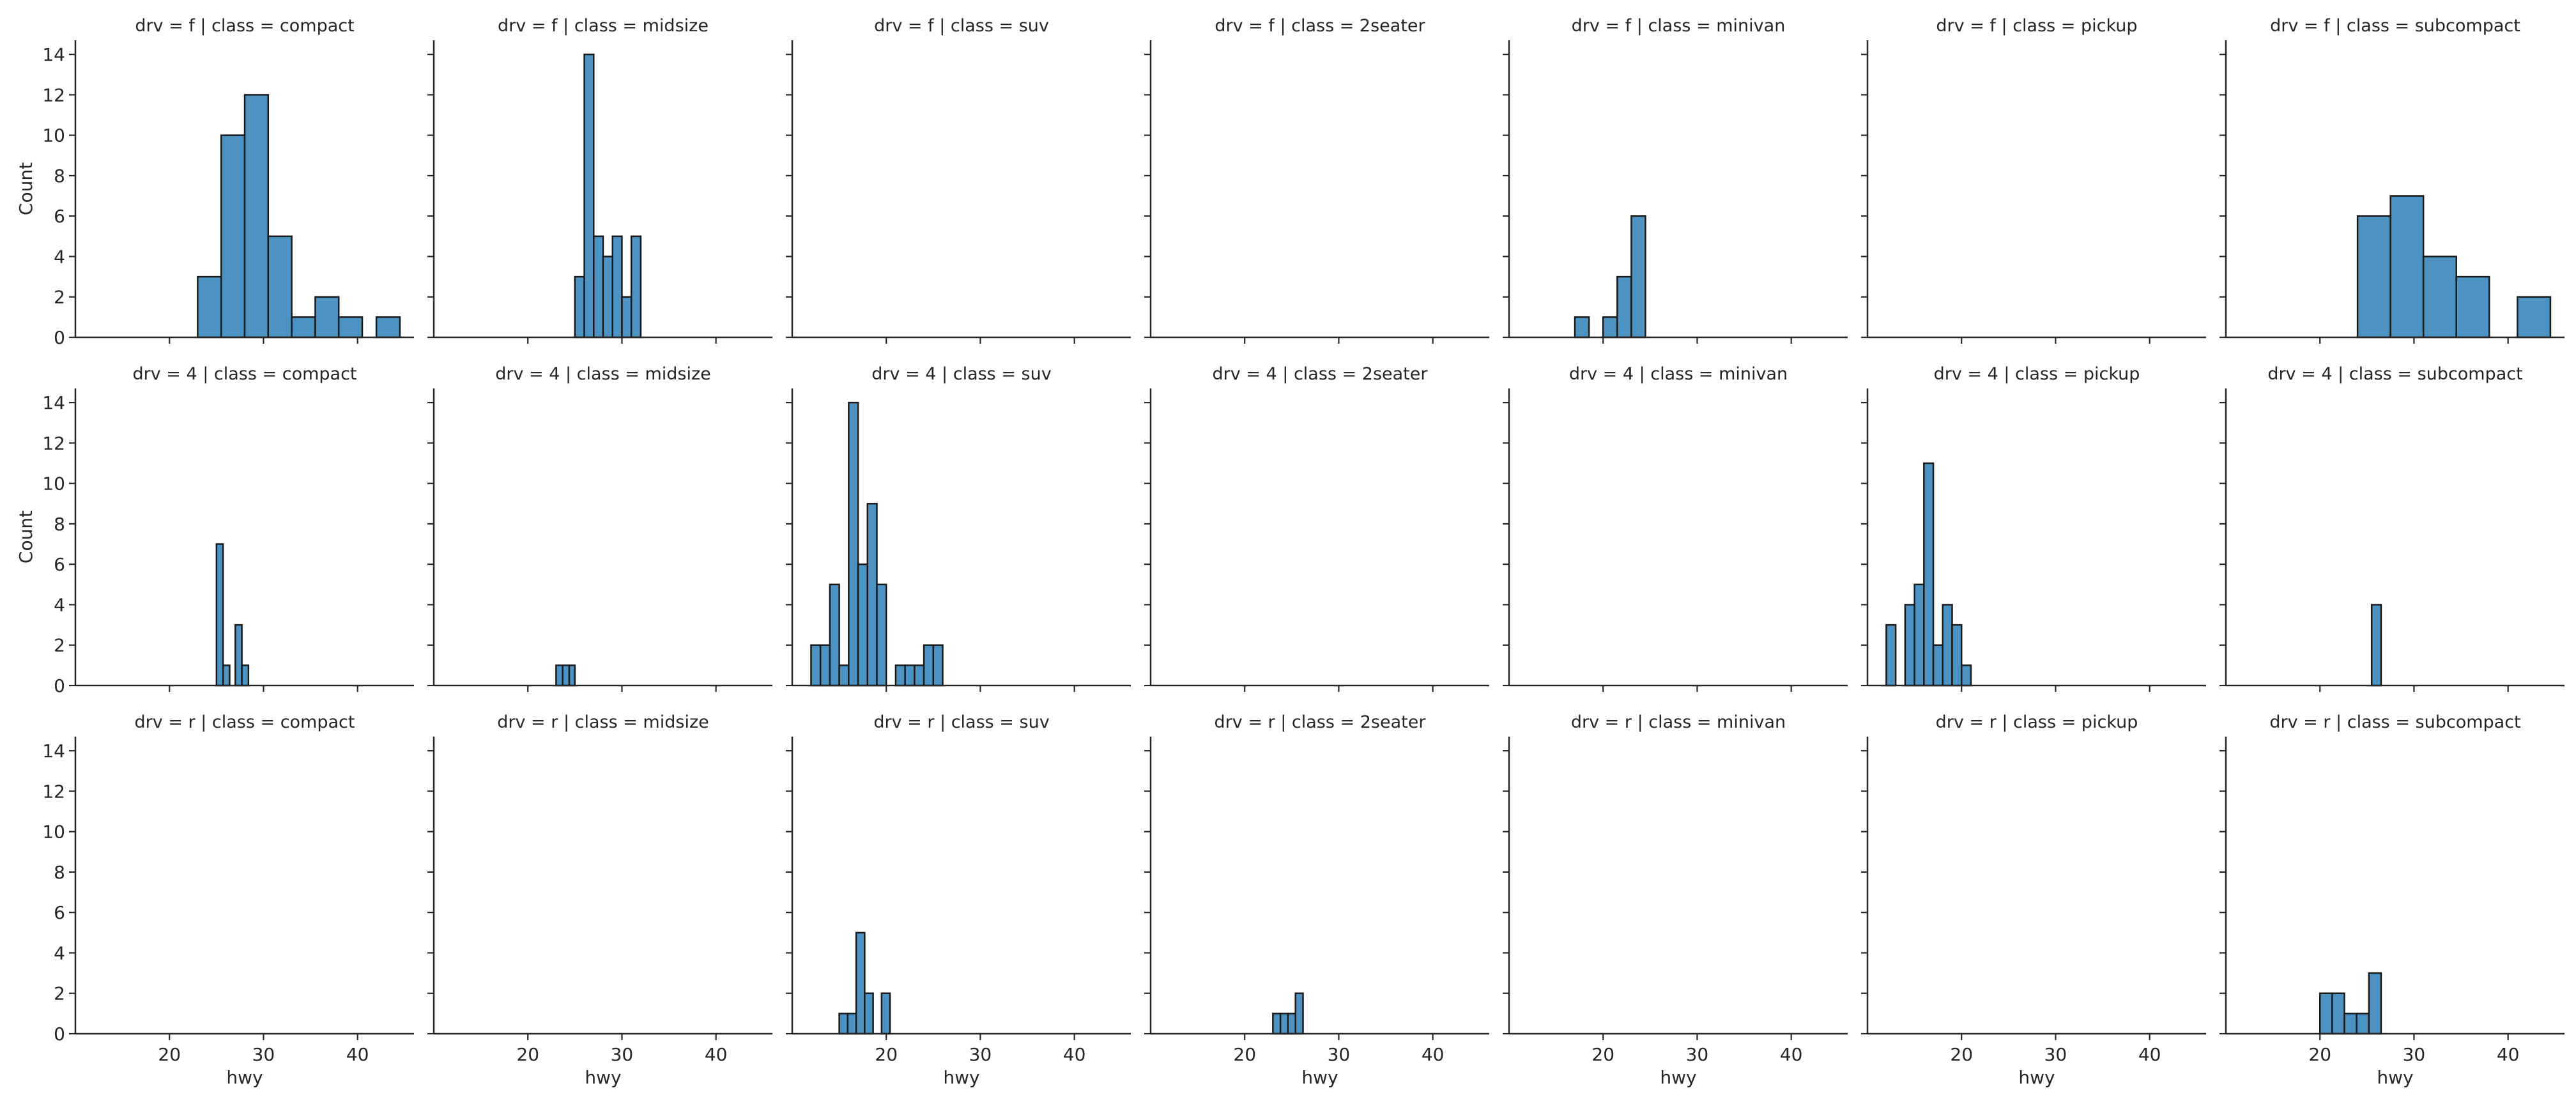 The height and width of the screenshot is (1104, 2576). What do you see at coordinates (1675, 180) in the screenshot?
I see `facet-panel: drv = f | class = minivan` at bounding box center [1675, 180].